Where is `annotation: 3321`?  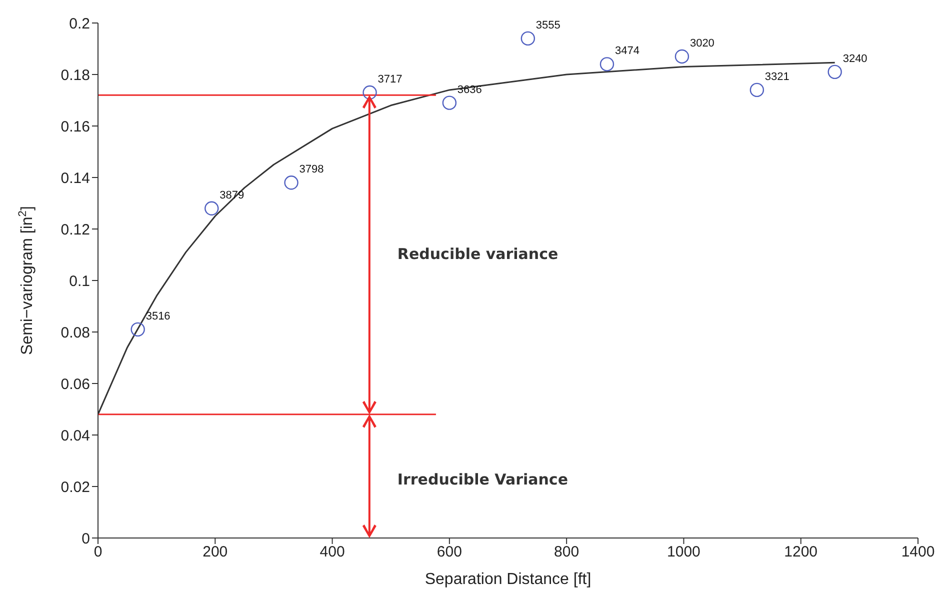
annotation: 3321 is located at coordinates (777, 76).